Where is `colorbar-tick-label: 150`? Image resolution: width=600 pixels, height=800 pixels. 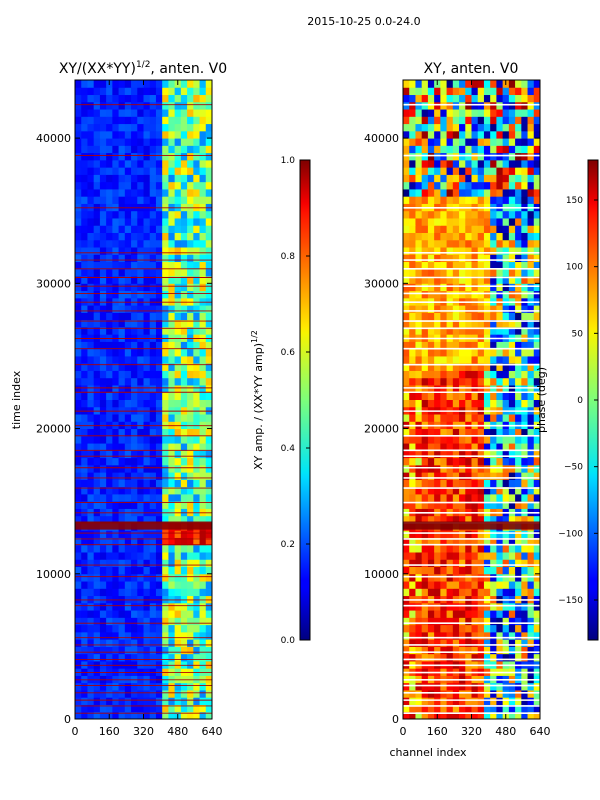 colorbar-tick-label: 150 is located at coordinates (574, 201).